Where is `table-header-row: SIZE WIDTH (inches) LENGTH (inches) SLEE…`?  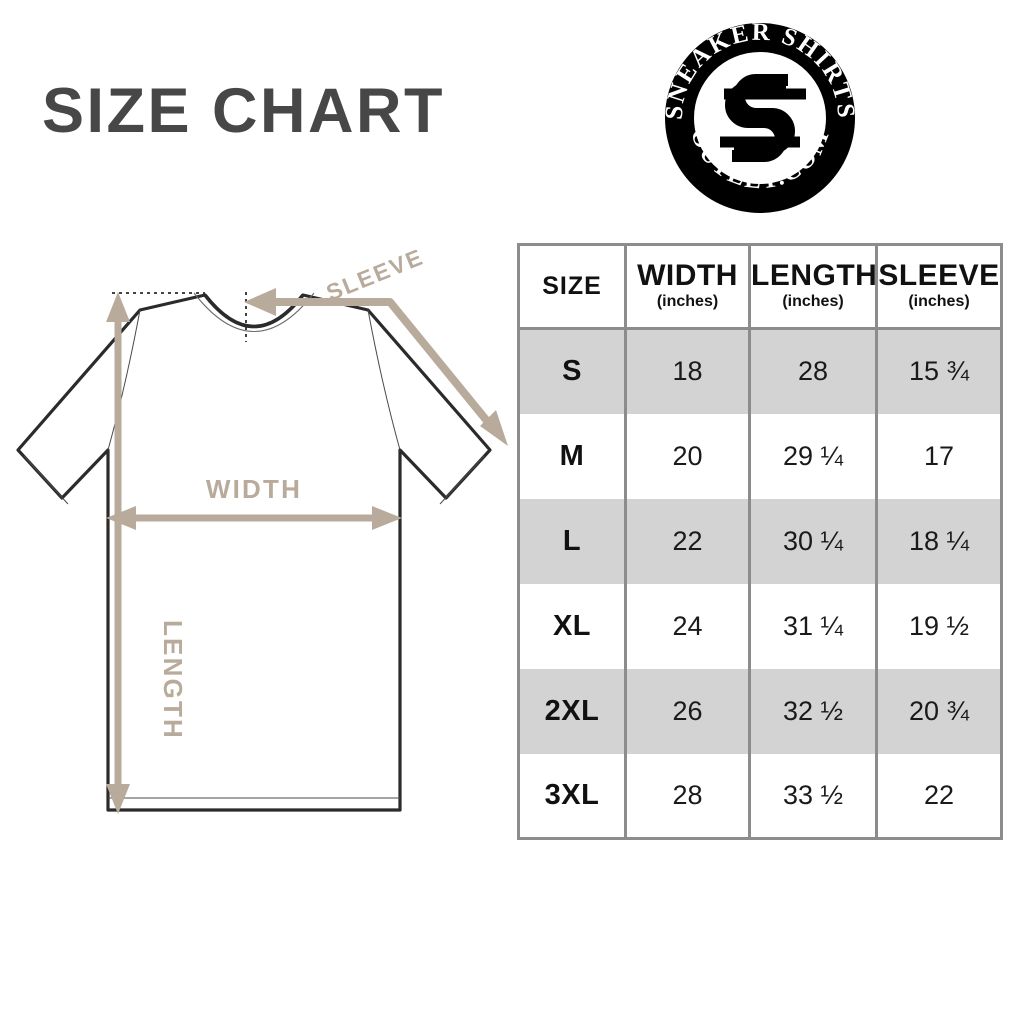
table-header-row: SIZE WIDTH (inches) LENGTH (inches) SLEE… is located at coordinates (760, 287).